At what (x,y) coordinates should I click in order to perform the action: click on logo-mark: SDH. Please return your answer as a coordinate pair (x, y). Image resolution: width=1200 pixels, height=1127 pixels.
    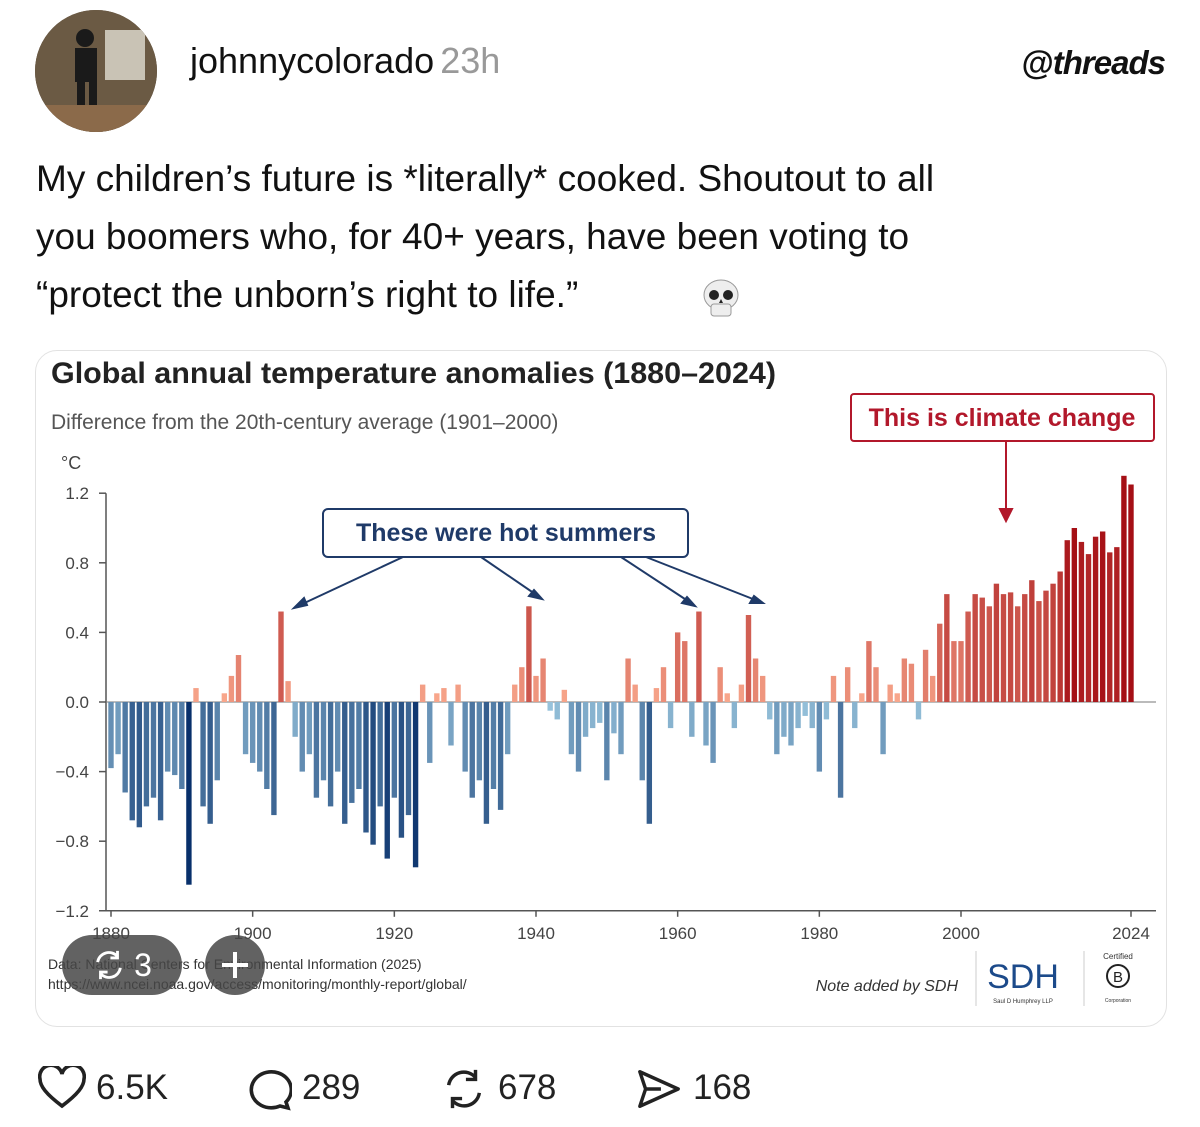
    Looking at the image, I should click on (1023, 977).